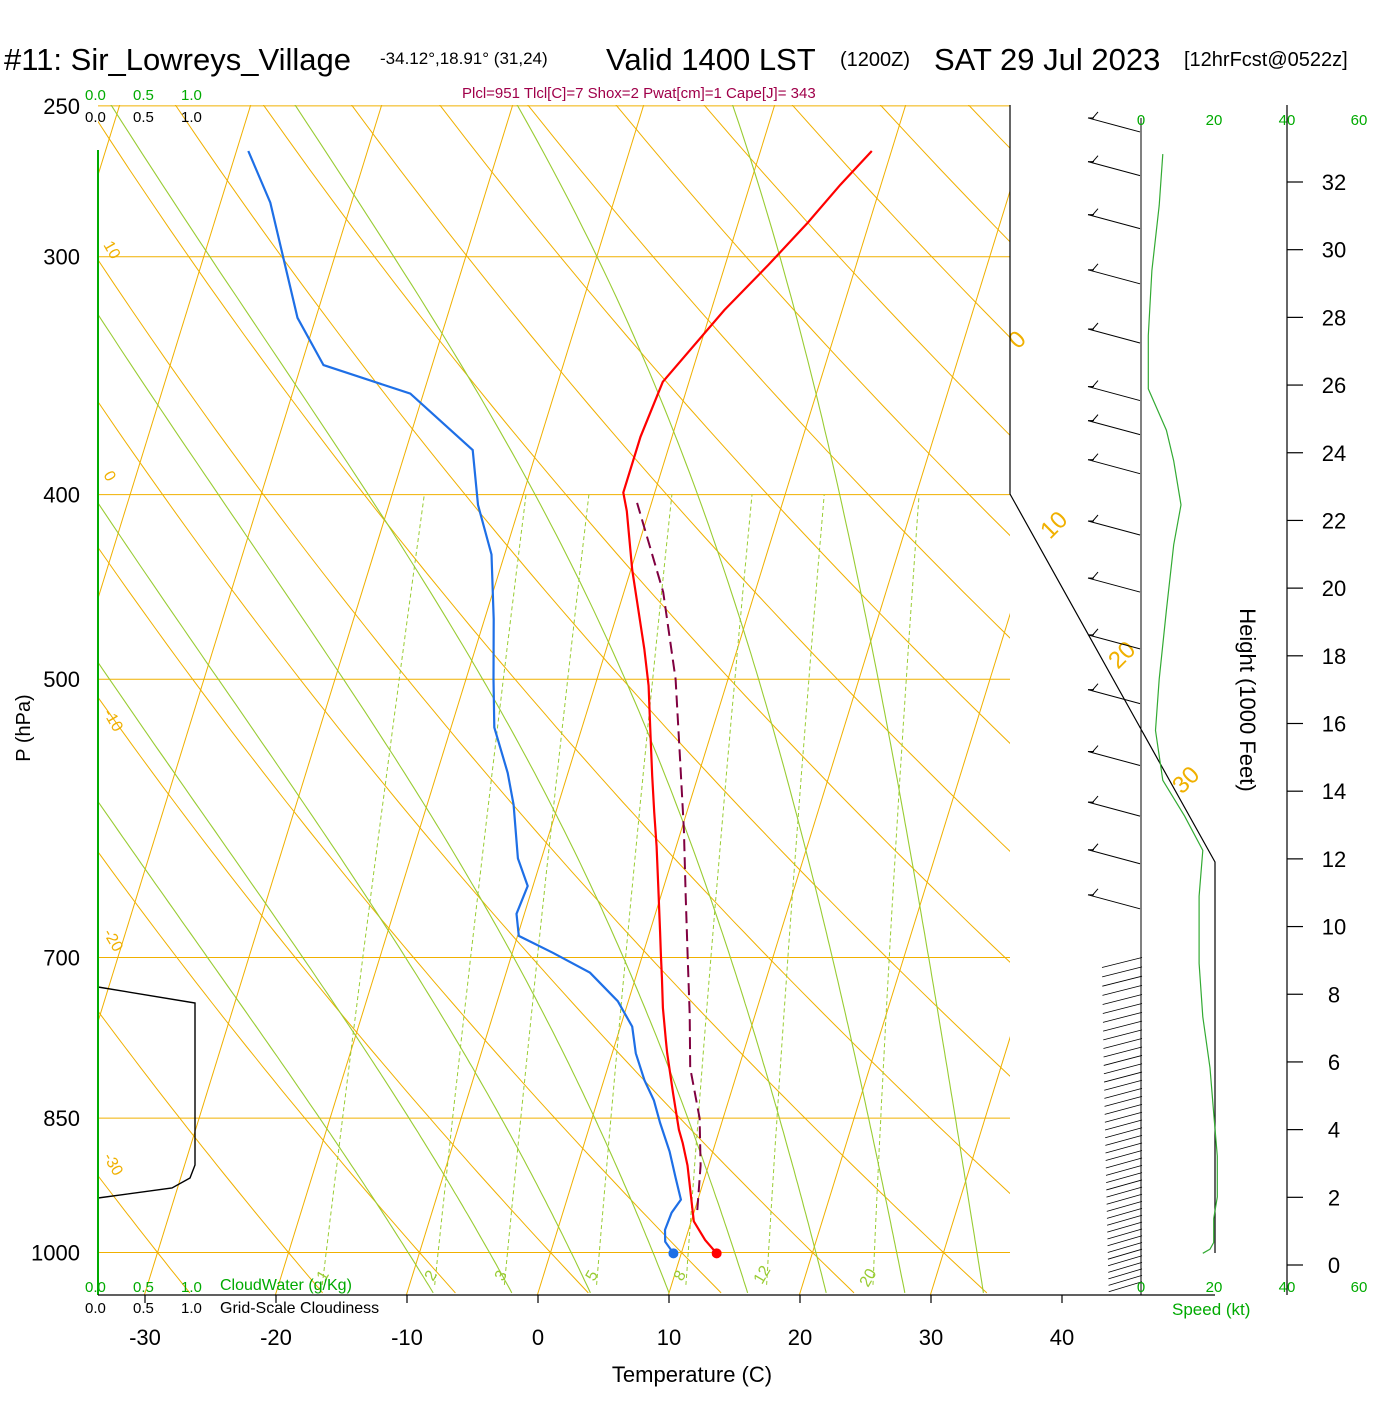  What do you see at coordinates (1062, 1337) in the screenshot?
I see `temperature-tick-40: 40` at bounding box center [1062, 1337].